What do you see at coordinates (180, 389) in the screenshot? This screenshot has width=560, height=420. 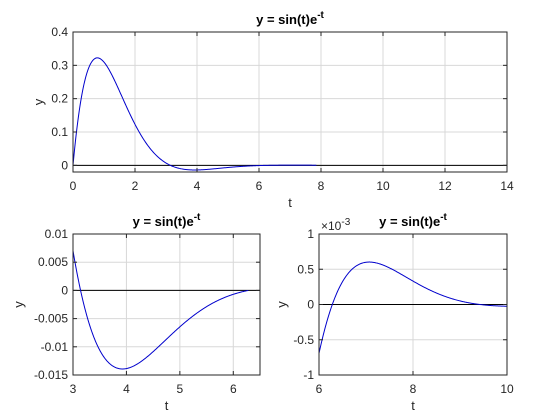 I see `x-tick-label: 5` at bounding box center [180, 389].